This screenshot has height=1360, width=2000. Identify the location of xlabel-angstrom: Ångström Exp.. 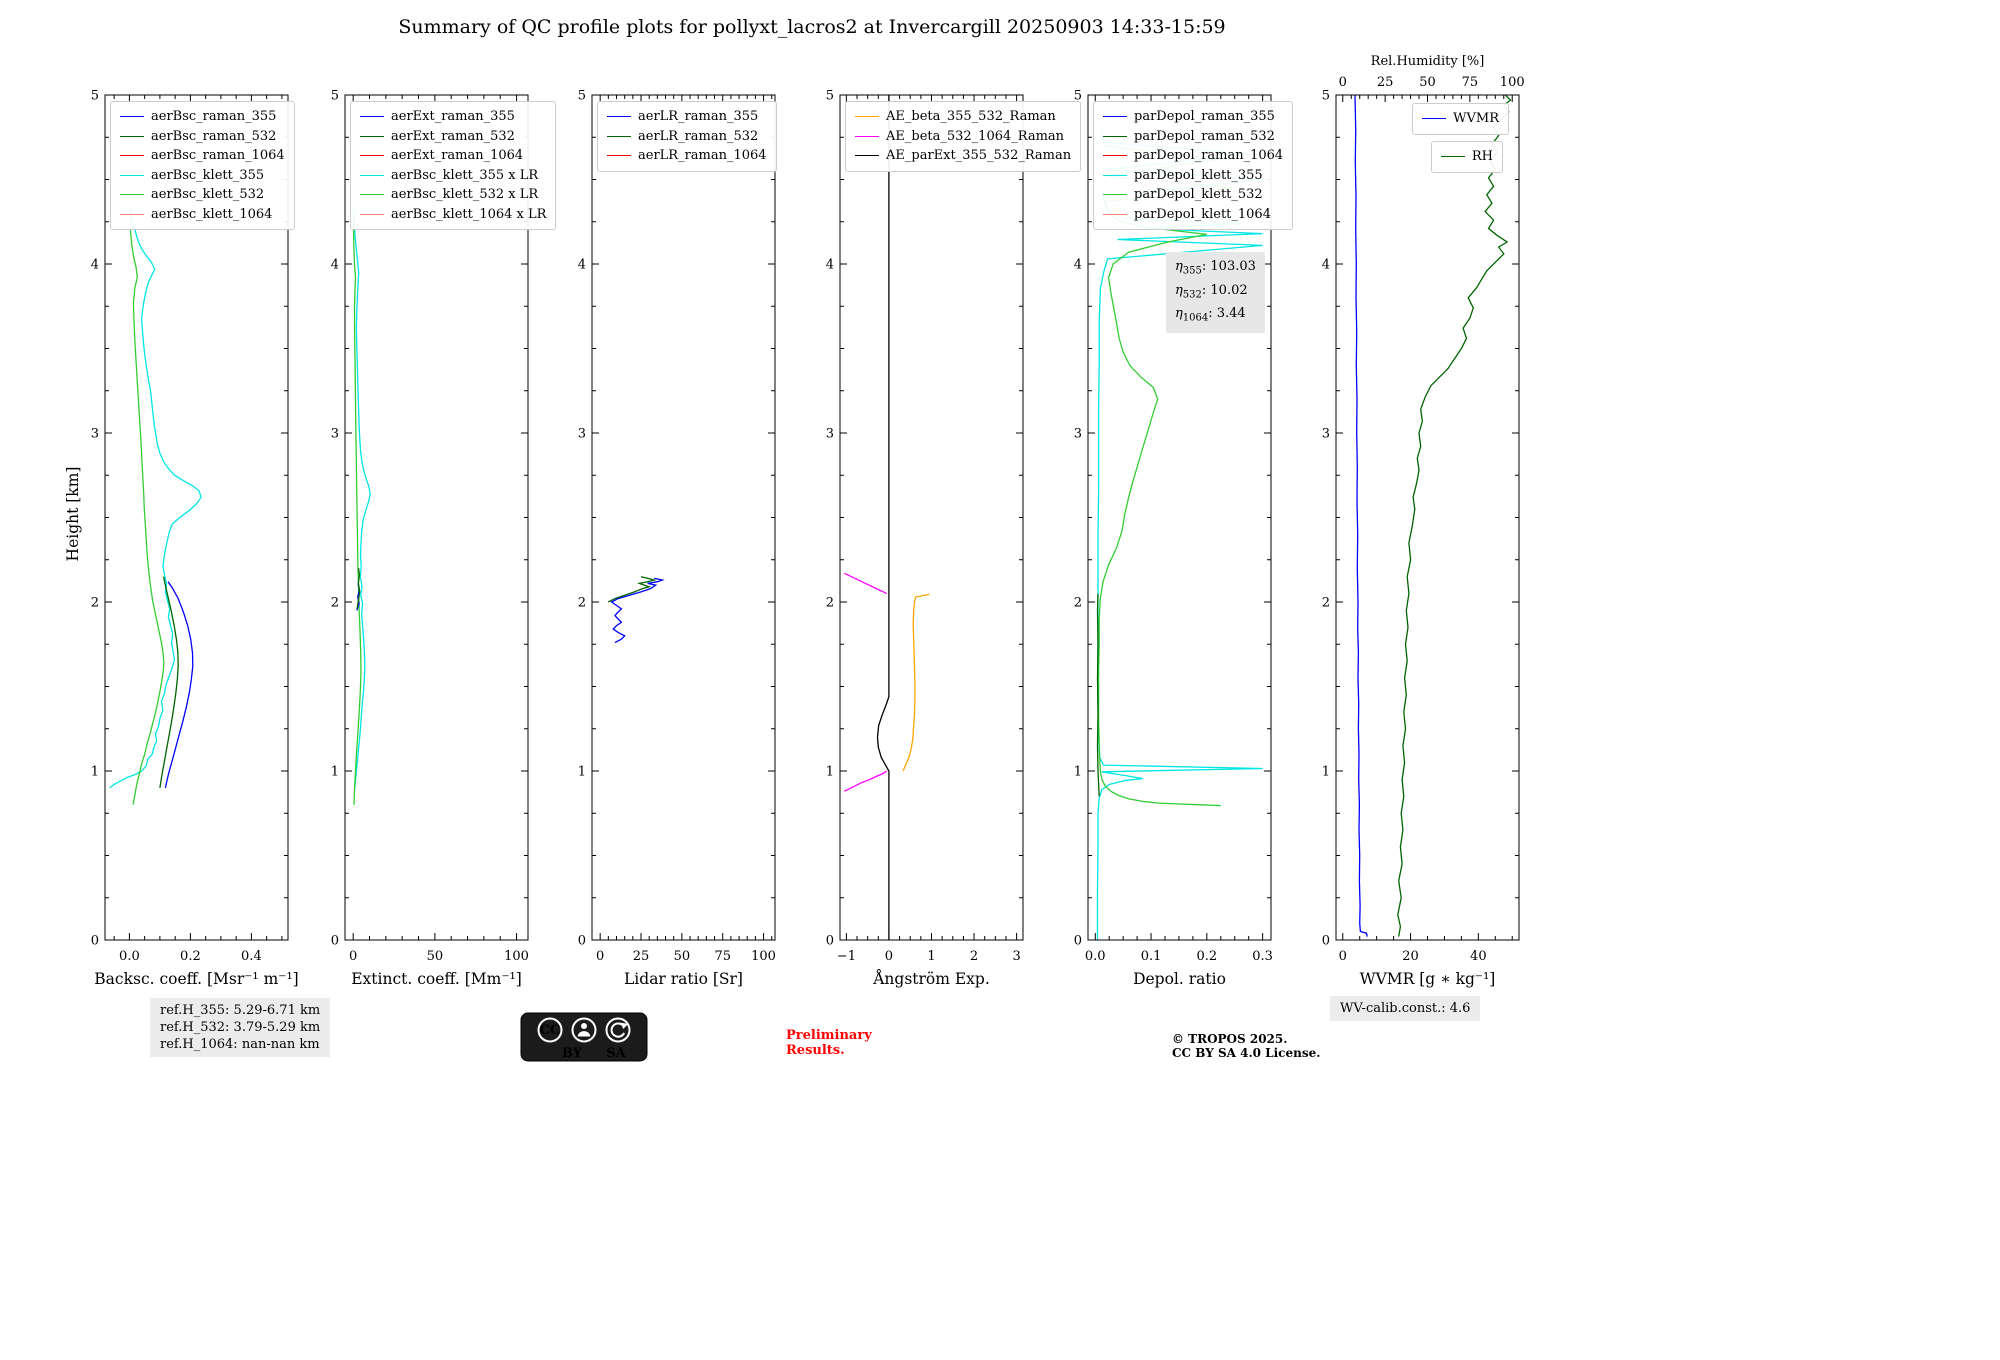
(931, 979).